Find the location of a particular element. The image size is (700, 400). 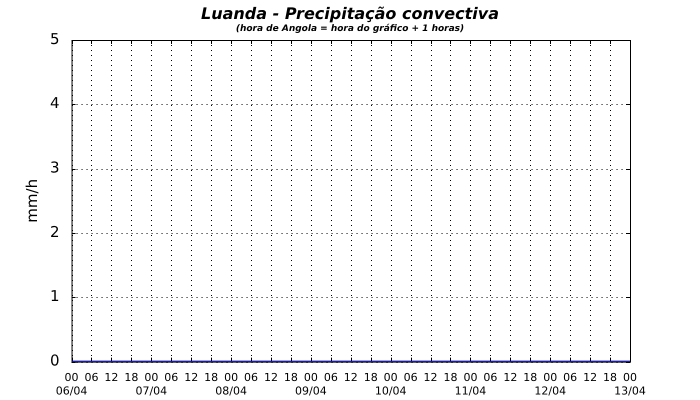

y-tick-label: 5 is located at coordinates (55, 39).